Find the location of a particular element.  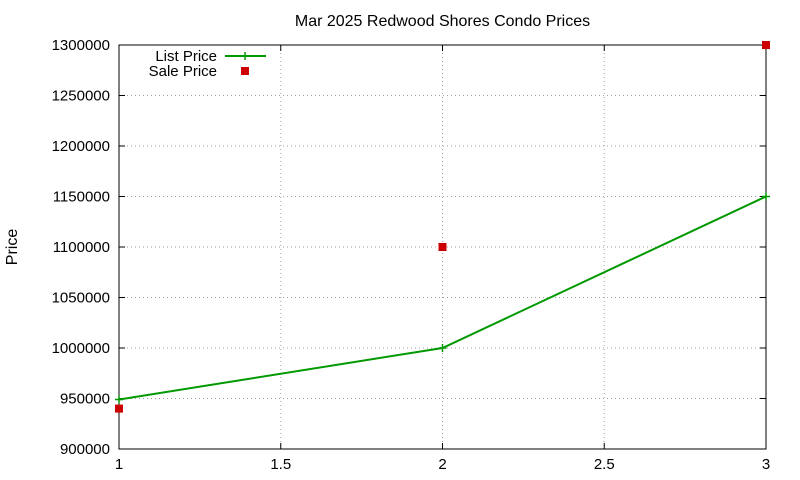

x-tick-labels: 1 1.5 2 2.5 3 is located at coordinates (442, 464).